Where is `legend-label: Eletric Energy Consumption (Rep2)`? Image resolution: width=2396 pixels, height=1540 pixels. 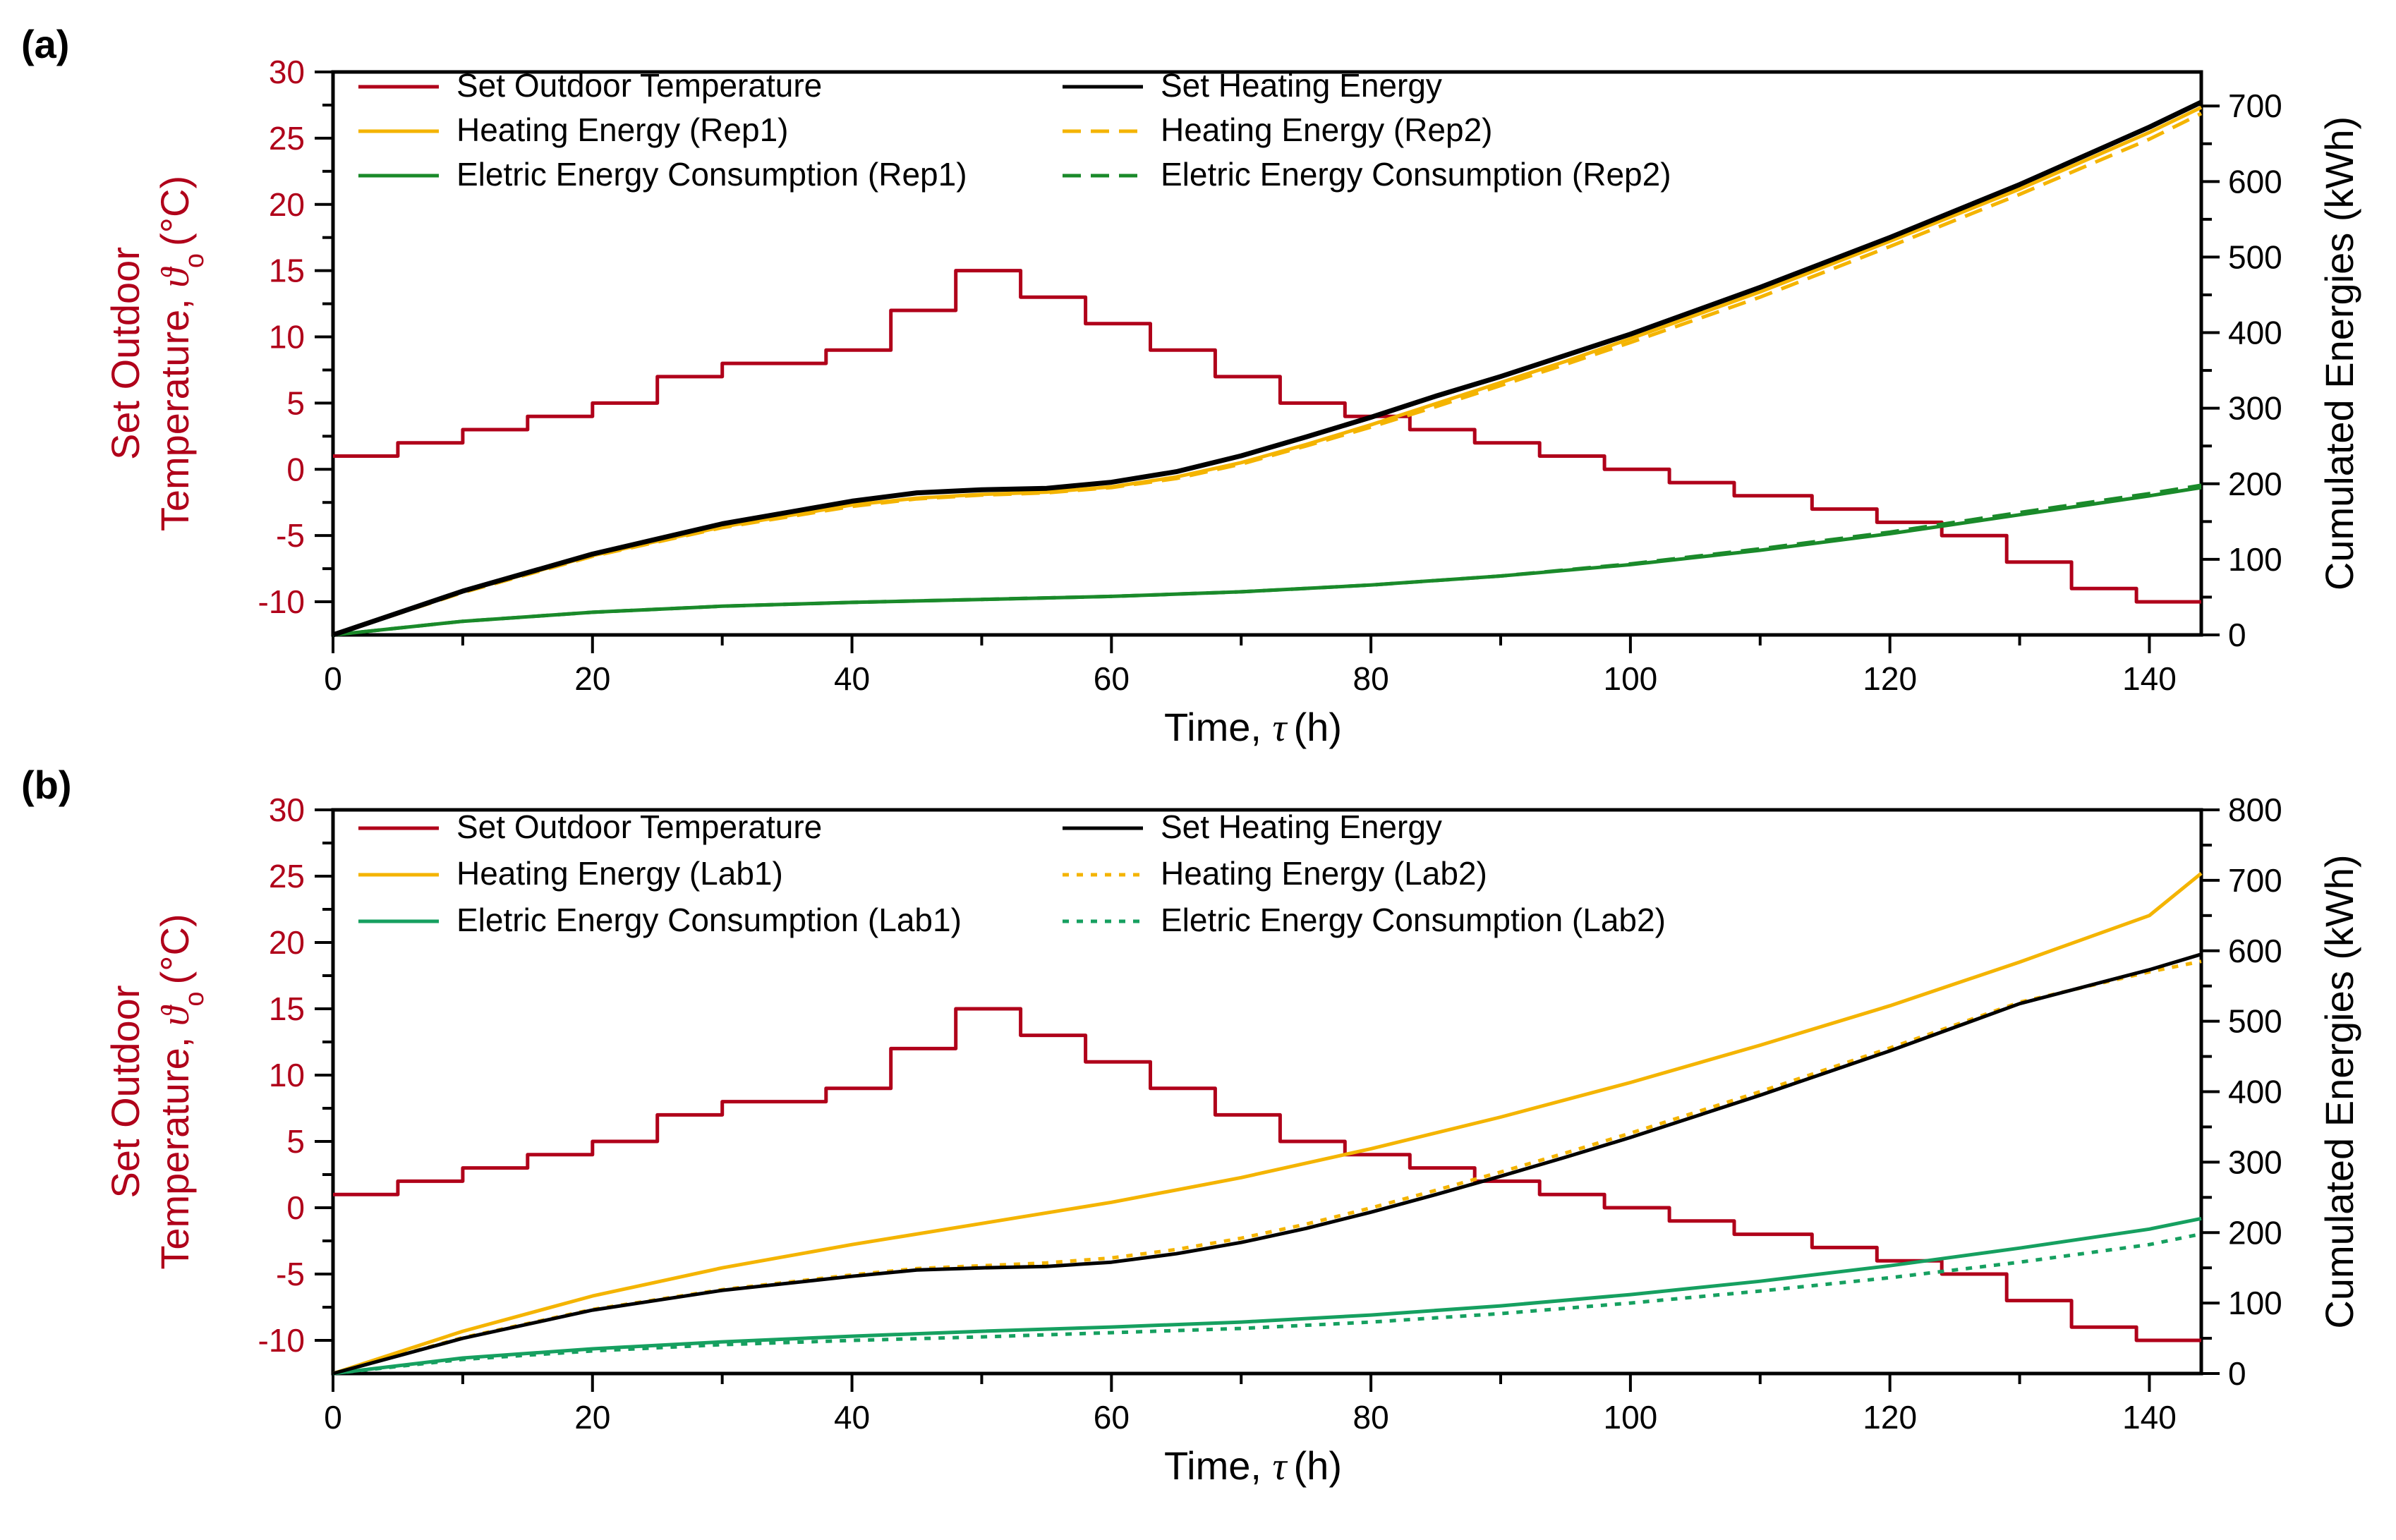
legend-label: Eletric Energy Consumption (Rep2) is located at coordinates (1416, 174).